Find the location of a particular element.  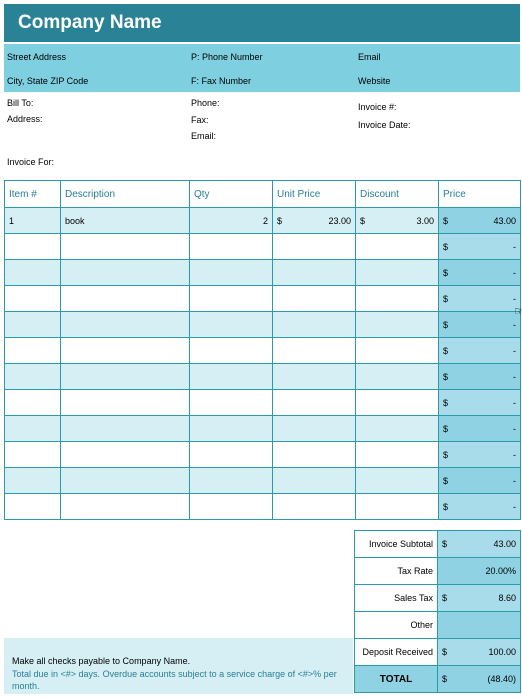

other-cell is located at coordinates (479, 625).